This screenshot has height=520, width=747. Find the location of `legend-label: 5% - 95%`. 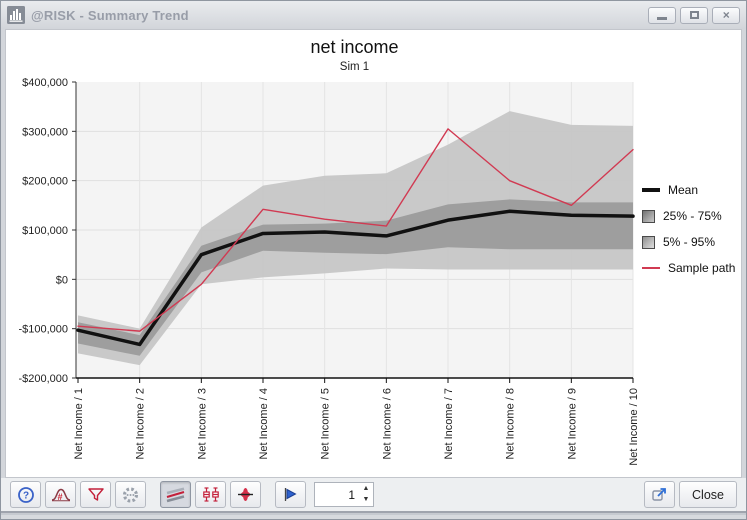

legend-label: 5% - 95% is located at coordinates (689, 242).